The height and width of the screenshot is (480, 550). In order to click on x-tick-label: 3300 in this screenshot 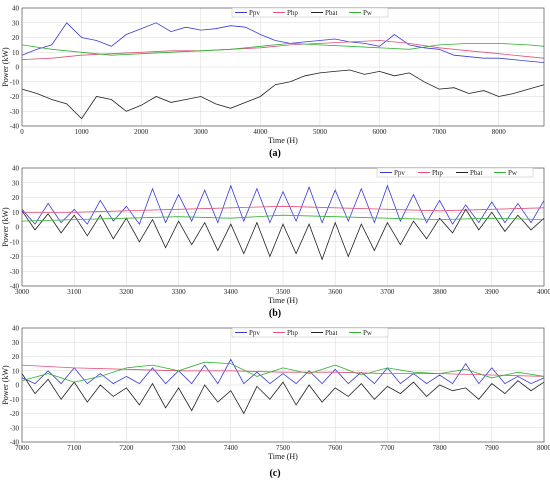, I will do `click(179, 292)`.